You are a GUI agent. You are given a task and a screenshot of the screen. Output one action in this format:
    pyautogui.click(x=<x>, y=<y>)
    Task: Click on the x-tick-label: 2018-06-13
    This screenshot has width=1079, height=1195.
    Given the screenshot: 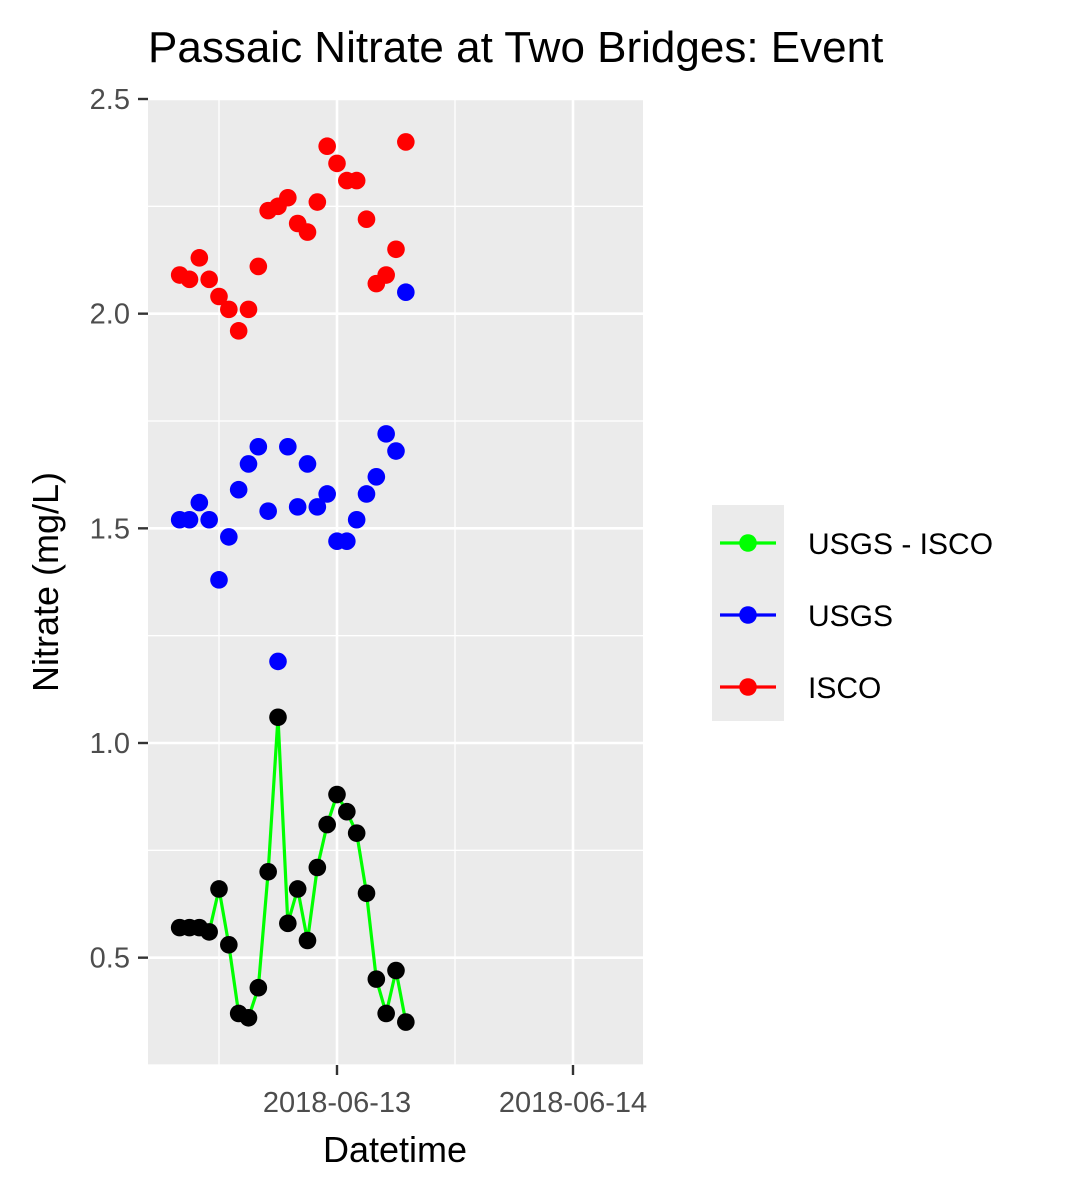 What is the action you would take?
    pyautogui.click(x=337, y=1103)
    